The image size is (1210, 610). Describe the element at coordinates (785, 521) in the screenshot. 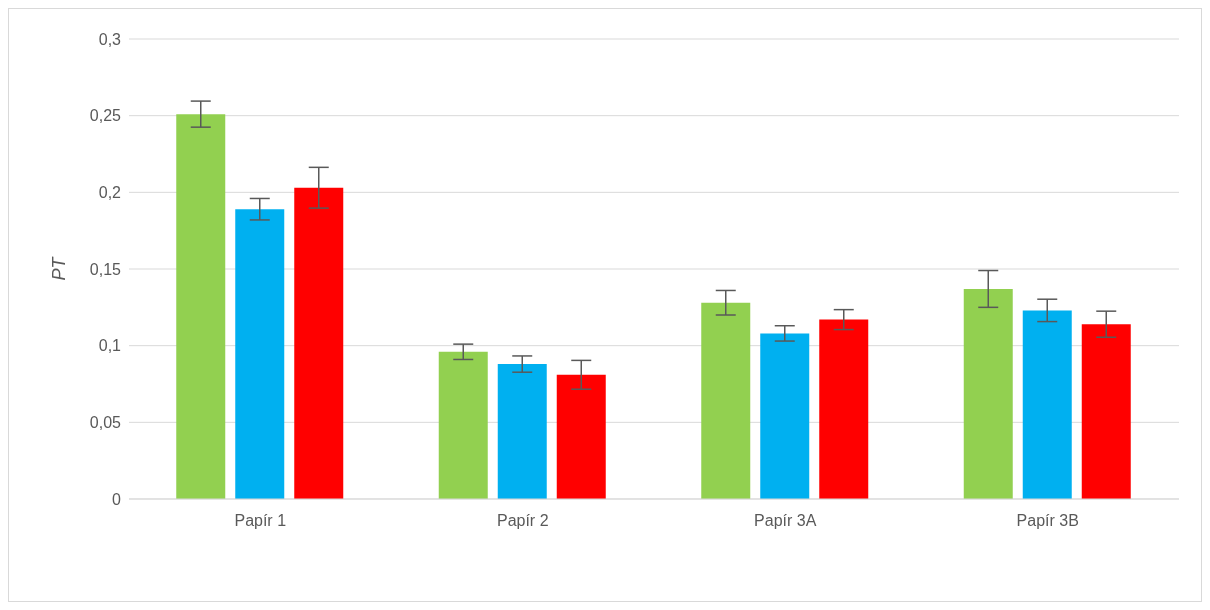

I see `x-tick-label: Papír 3A` at that location.